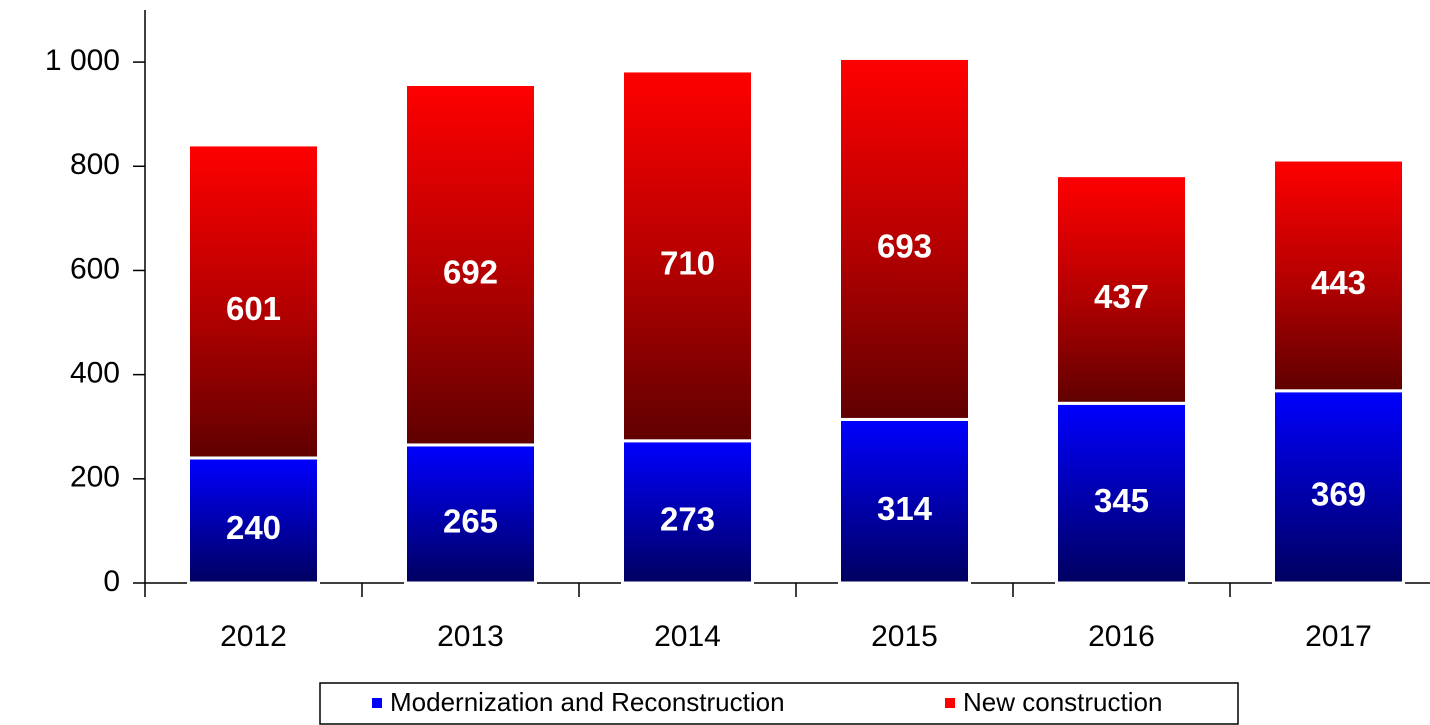  Describe the element at coordinates (687, 263) in the screenshot. I see `value-label: 710` at that location.